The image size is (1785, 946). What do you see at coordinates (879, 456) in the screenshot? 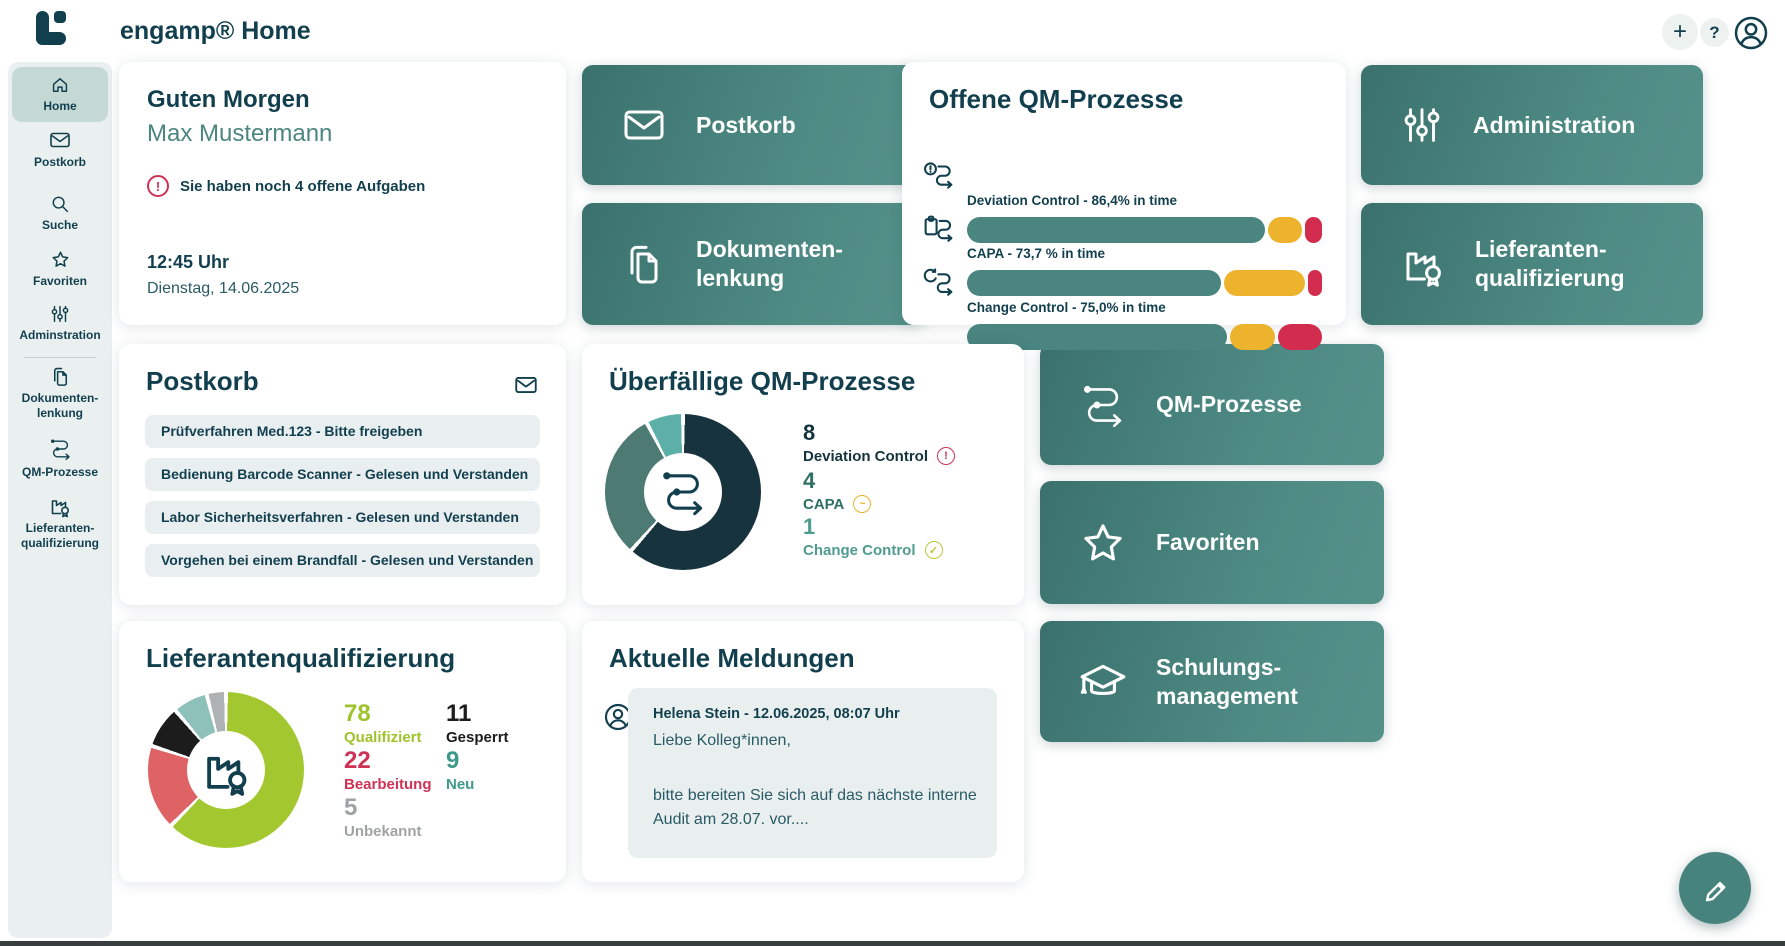
I see `deviation-stat-label: Deviation Control !` at bounding box center [879, 456].